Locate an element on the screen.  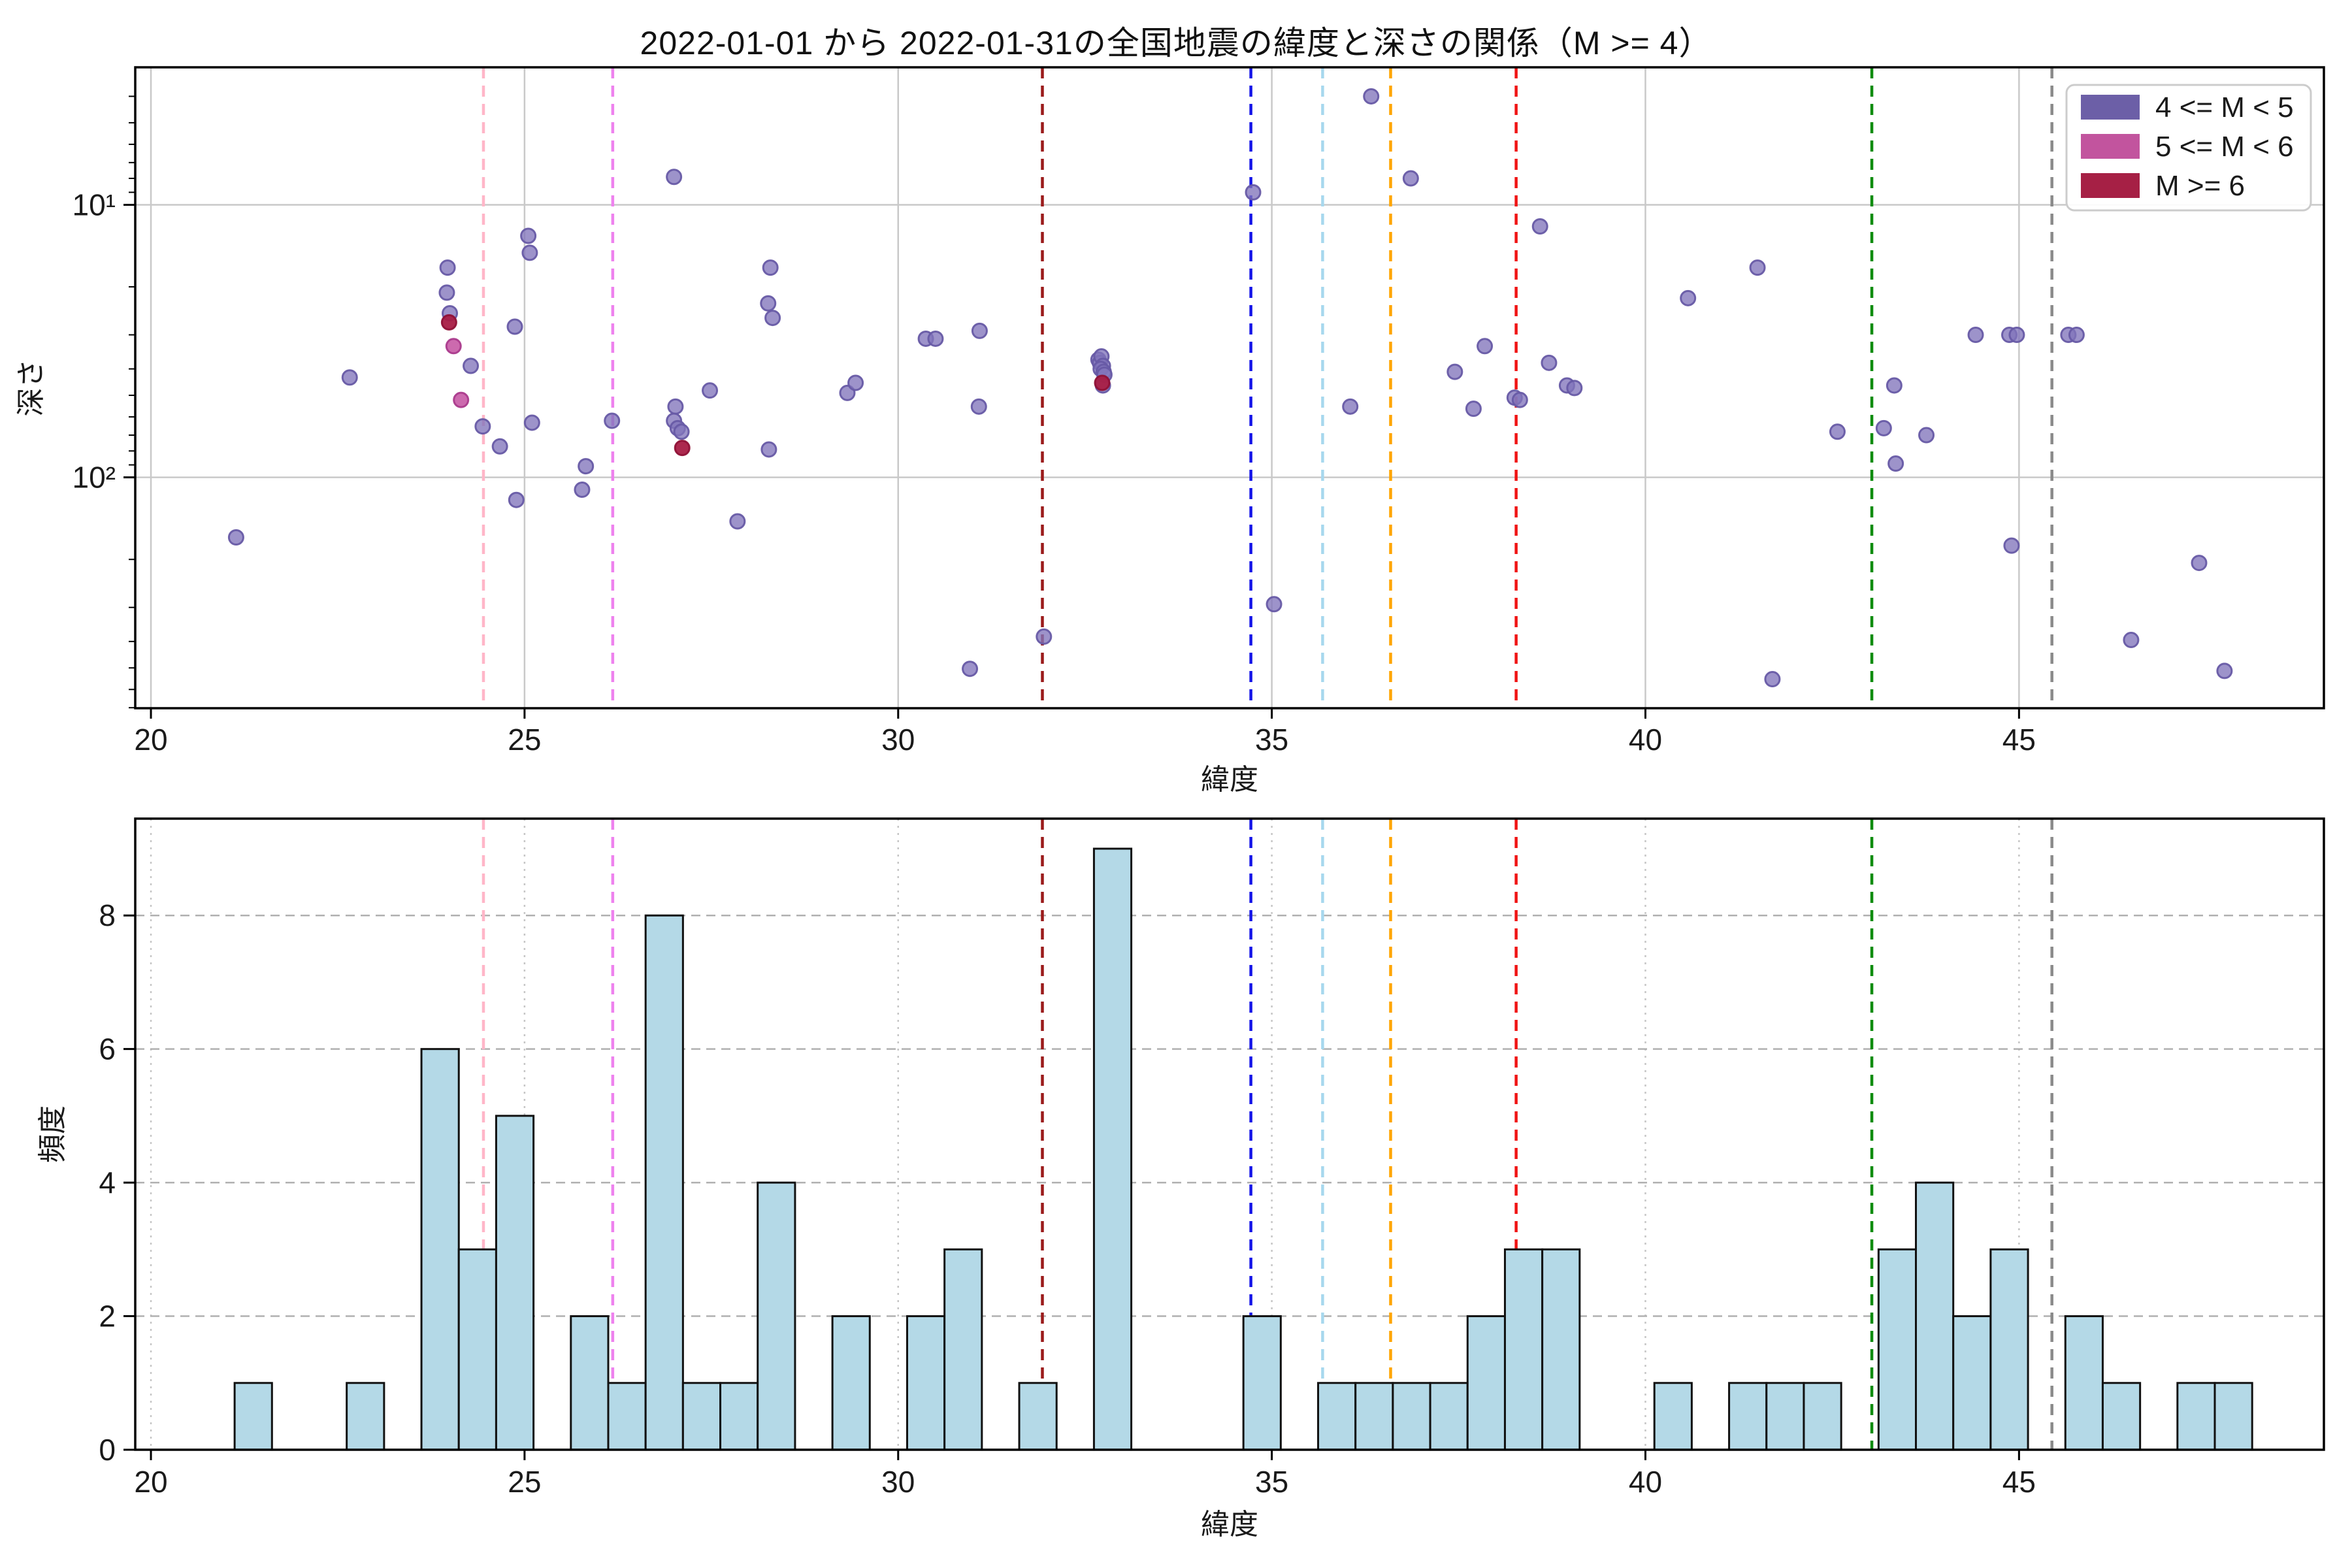
legend-label: 4 <= M < 5 is located at coordinates (2224, 107).